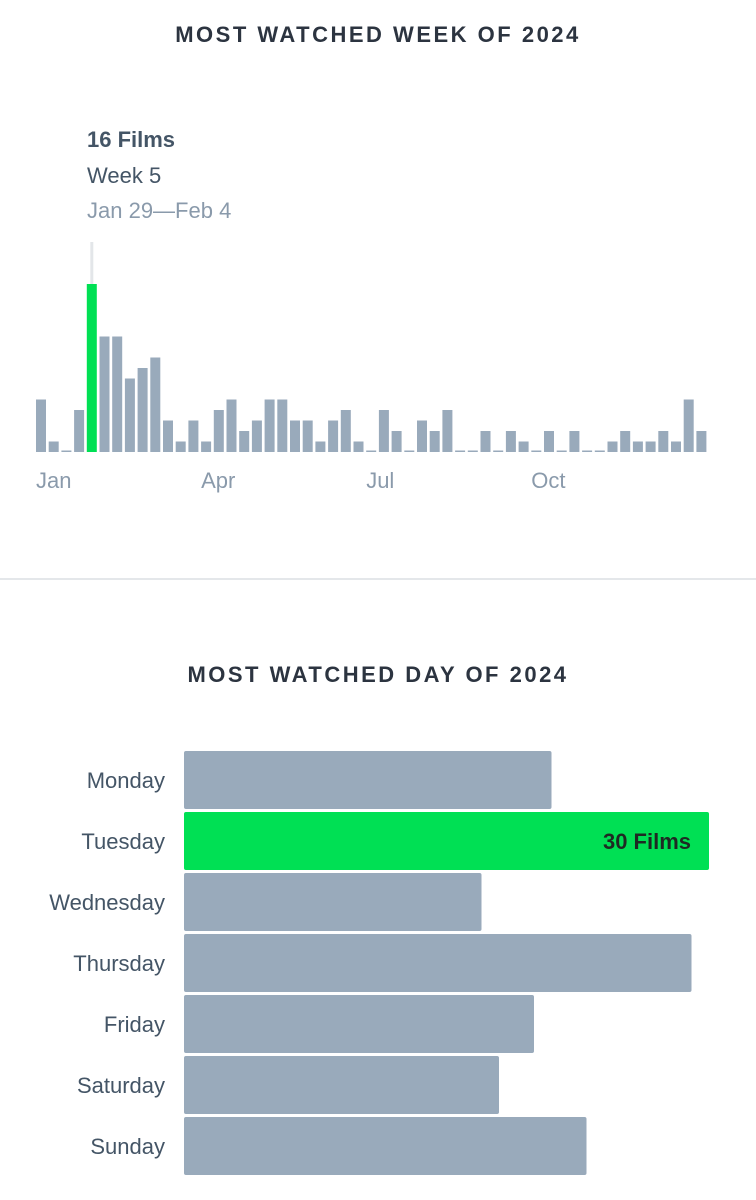 Image resolution: width=756 pixels, height=1200 pixels. I want to click on tooltip-film-count: 16 Films, so click(131, 139).